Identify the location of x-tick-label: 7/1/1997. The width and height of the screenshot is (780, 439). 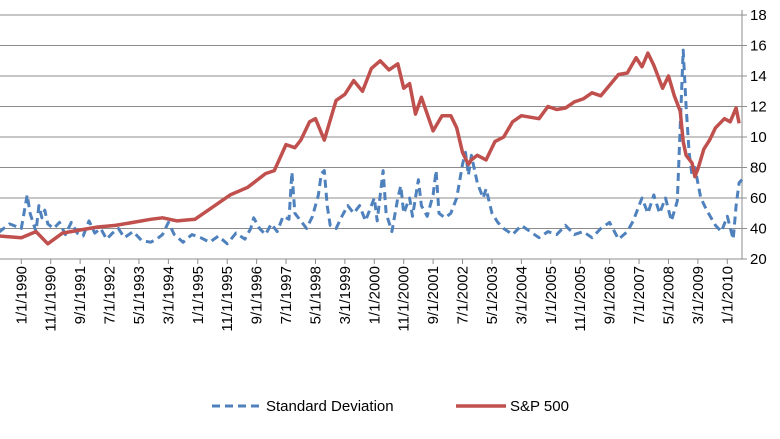
(286, 295).